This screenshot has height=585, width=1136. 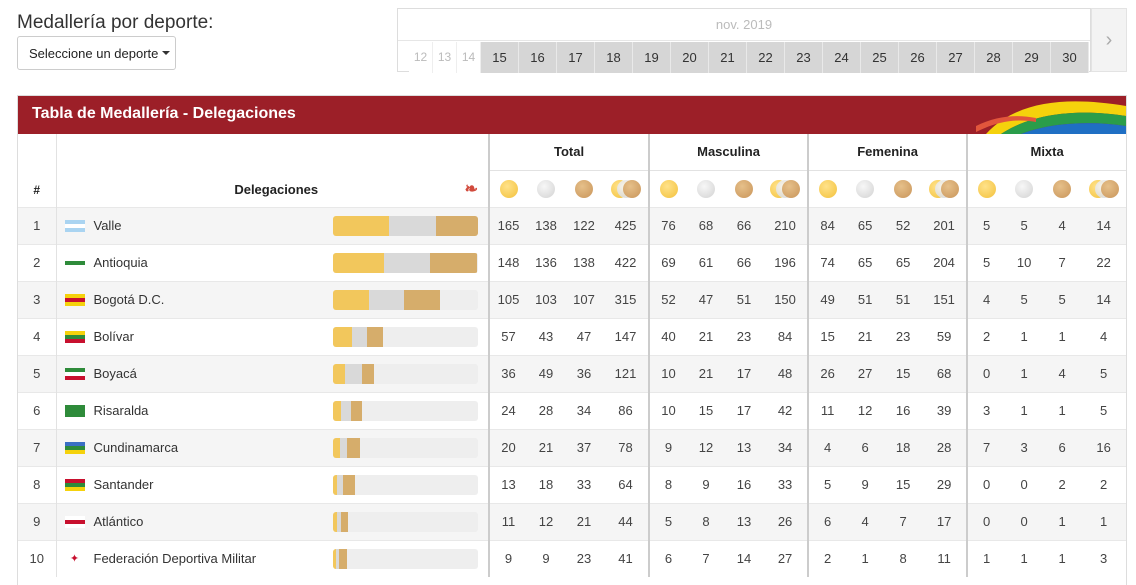 What do you see at coordinates (272, 373) in the screenshot?
I see `delegation-cell: Boyacá` at bounding box center [272, 373].